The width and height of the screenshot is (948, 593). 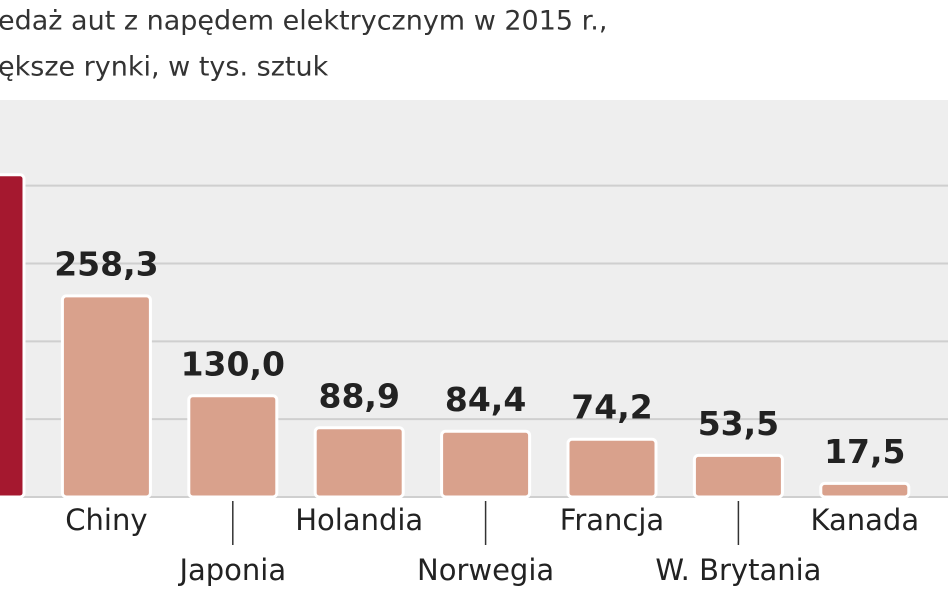 What do you see at coordinates (864, 451) in the screenshot?
I see `value-label: 17,5` at bounding box center [864, 451].